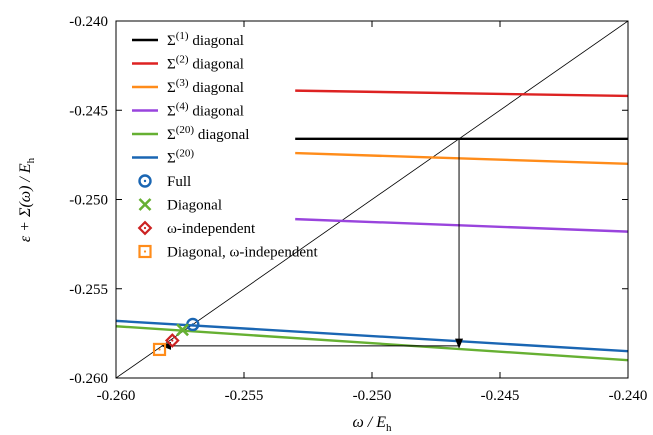 The image size is (653, 435). What do you see at coordinates (88, 111) in the screenshot?
I see `y-tick-label: -0.245` at bounding box center [88, 111].